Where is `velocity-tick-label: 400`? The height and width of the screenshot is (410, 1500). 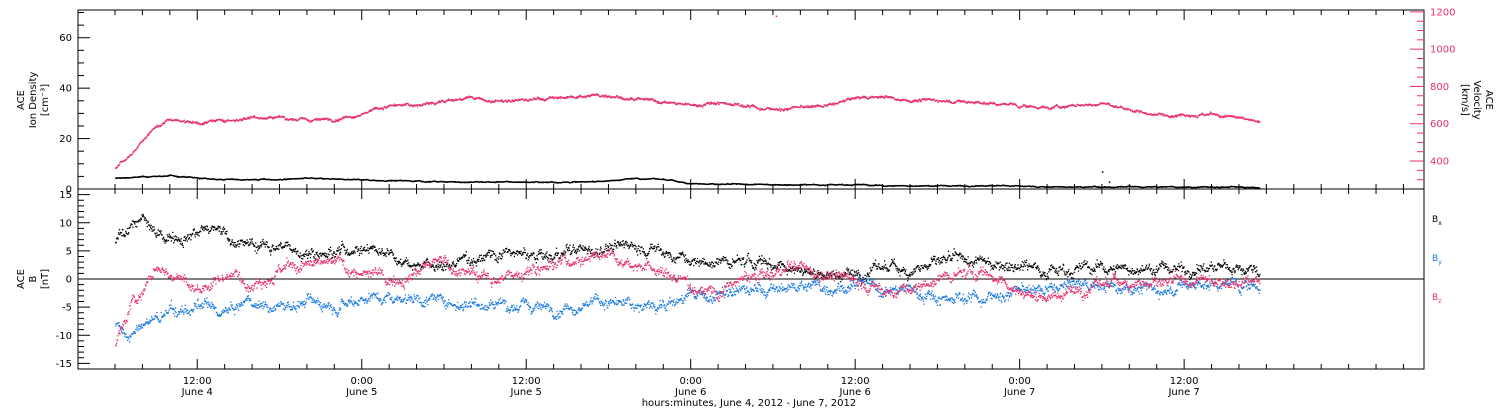
velocity-tick-label: 400 is located at coordinates (1439, 162).